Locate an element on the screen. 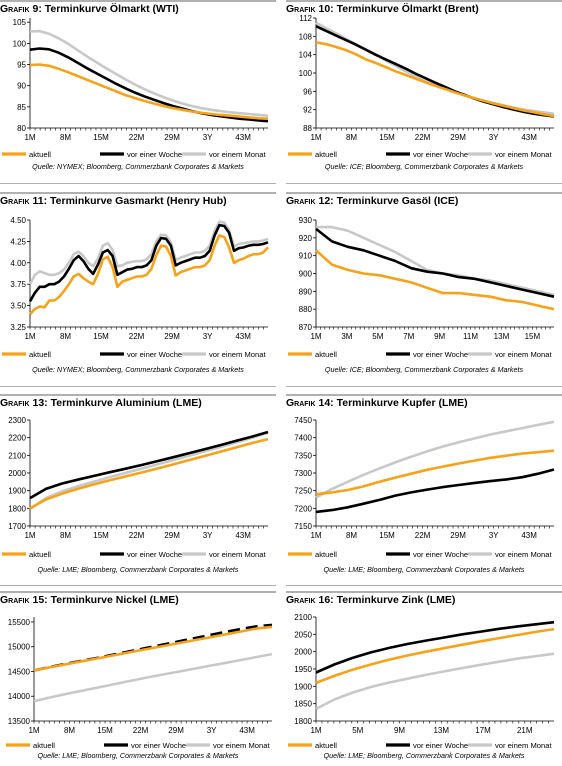 This screenshot has width=562, height=766. y-tick-label: 4.50 is located at coordinates (18, 220).